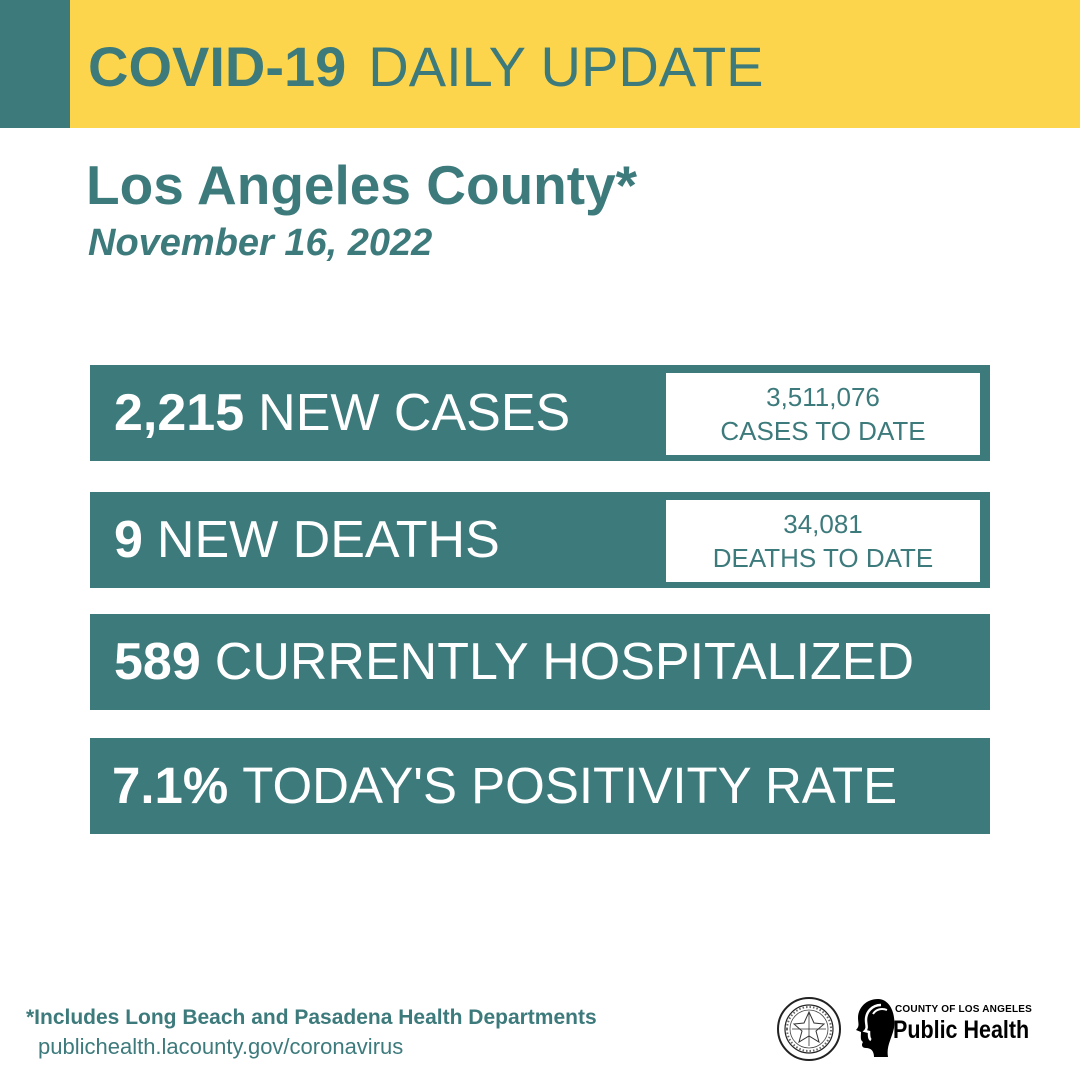 This screenshot has height=1080, width=1080. What do you see at coordinates (823, 541) in the screenshot?
I see `deaths-to-date-box: 34,081 DEATHS TO DATE` at bounding box center [823, 541].